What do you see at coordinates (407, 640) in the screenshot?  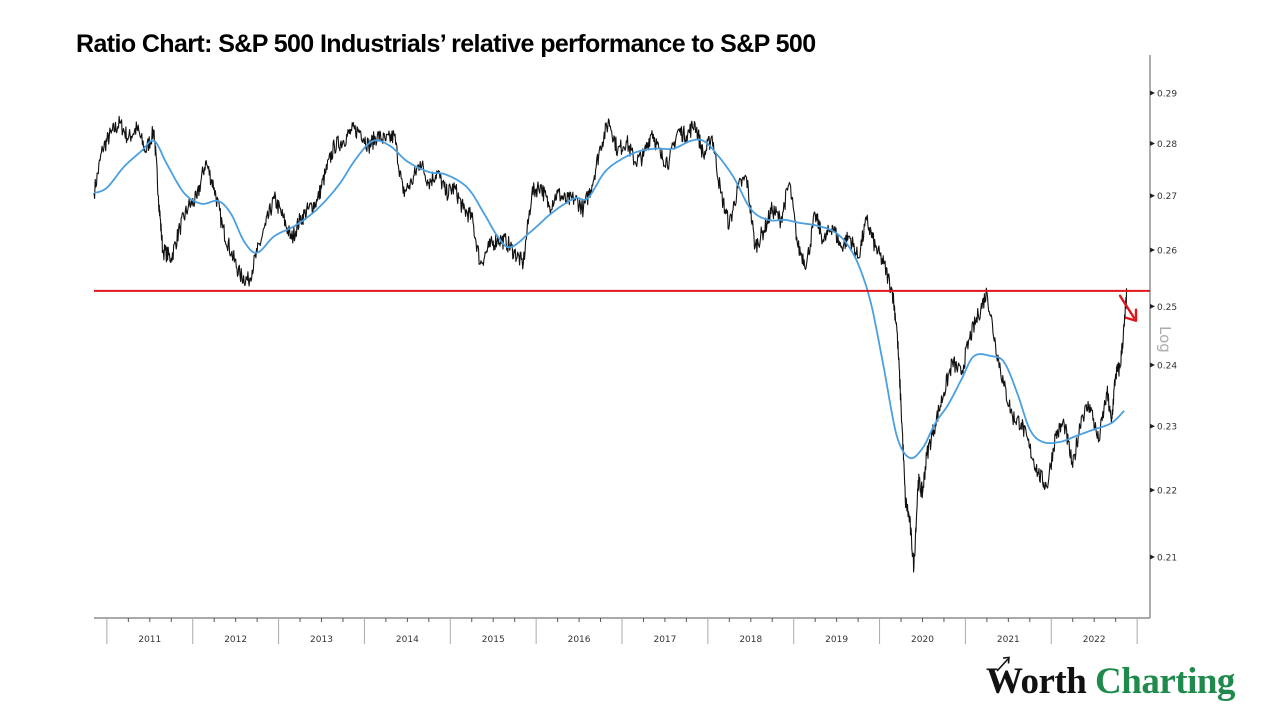 I see `x-tick-label: 2014` at bounding box center [407, 640].